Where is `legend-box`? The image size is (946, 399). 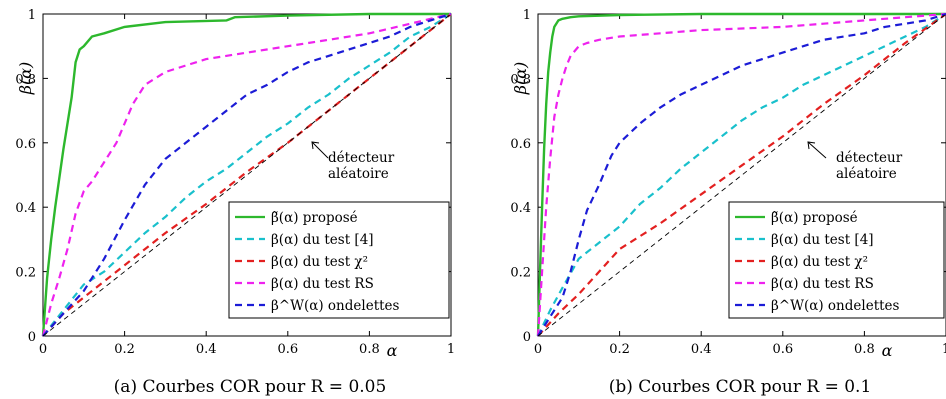
legend-box is located at coordinates (339, 260).